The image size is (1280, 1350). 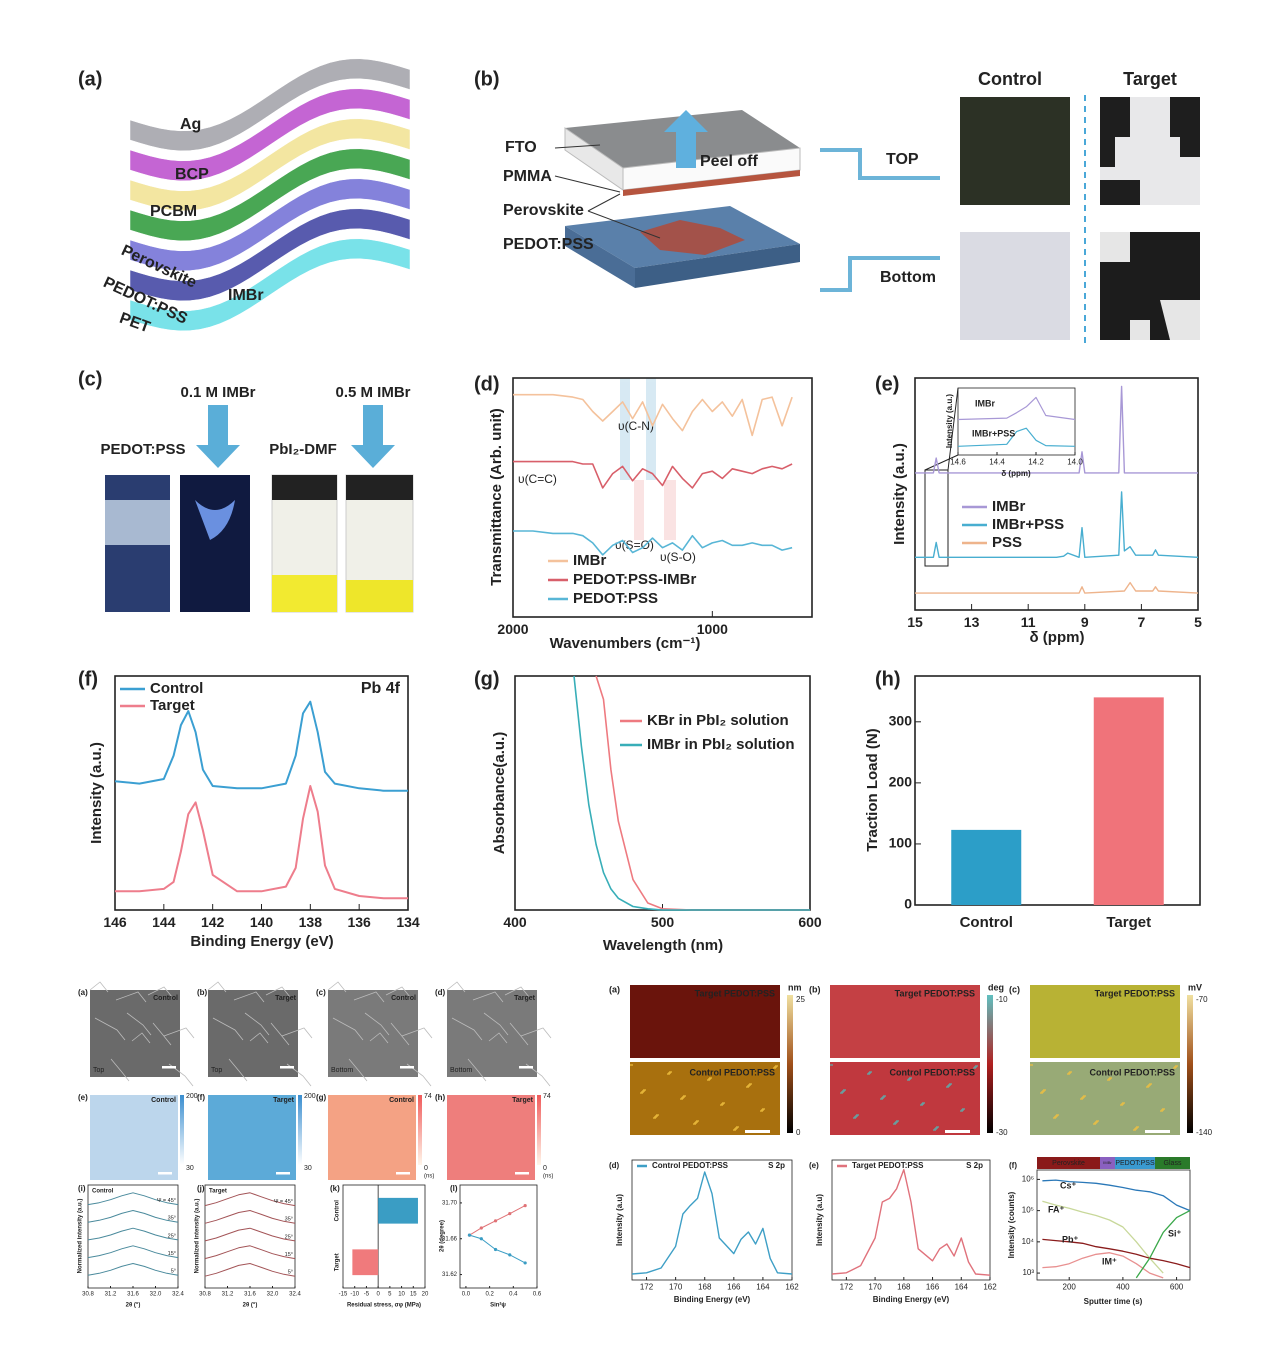 I want to click on x-axis-label: δ (ppm), so click(x=1016, y=473).